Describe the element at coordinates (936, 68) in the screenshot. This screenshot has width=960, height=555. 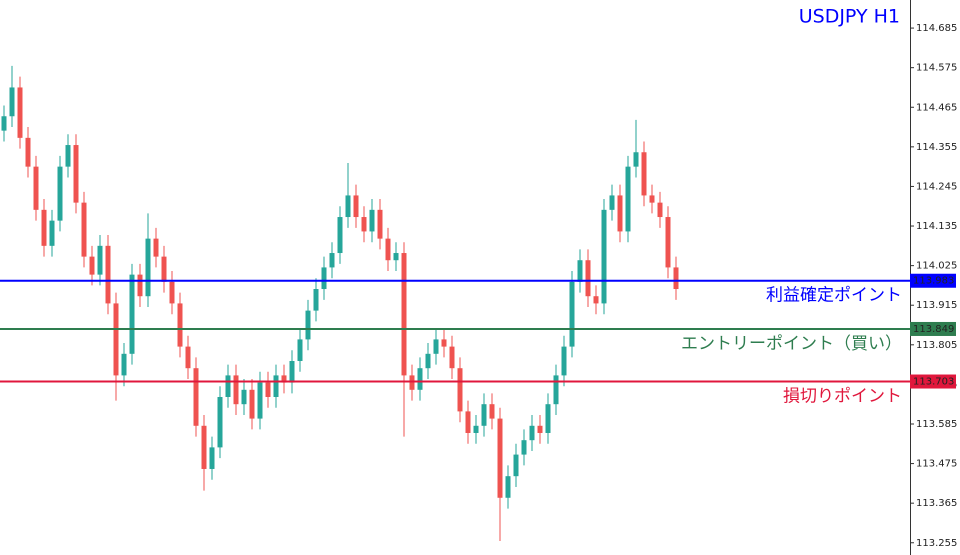
I see `y-tick-label: 114.575` at that location.